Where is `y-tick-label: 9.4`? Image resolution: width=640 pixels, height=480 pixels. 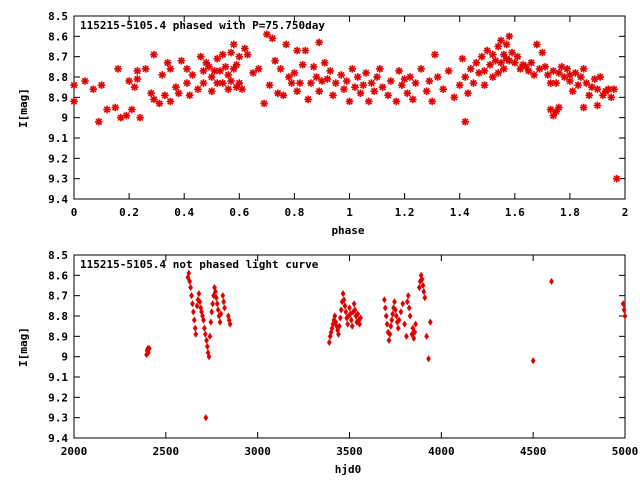 y-tick-label: 9.4 is located at coordinates (58, 199).